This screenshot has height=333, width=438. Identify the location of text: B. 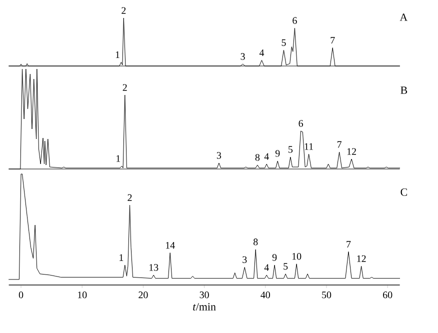
(404, 90).